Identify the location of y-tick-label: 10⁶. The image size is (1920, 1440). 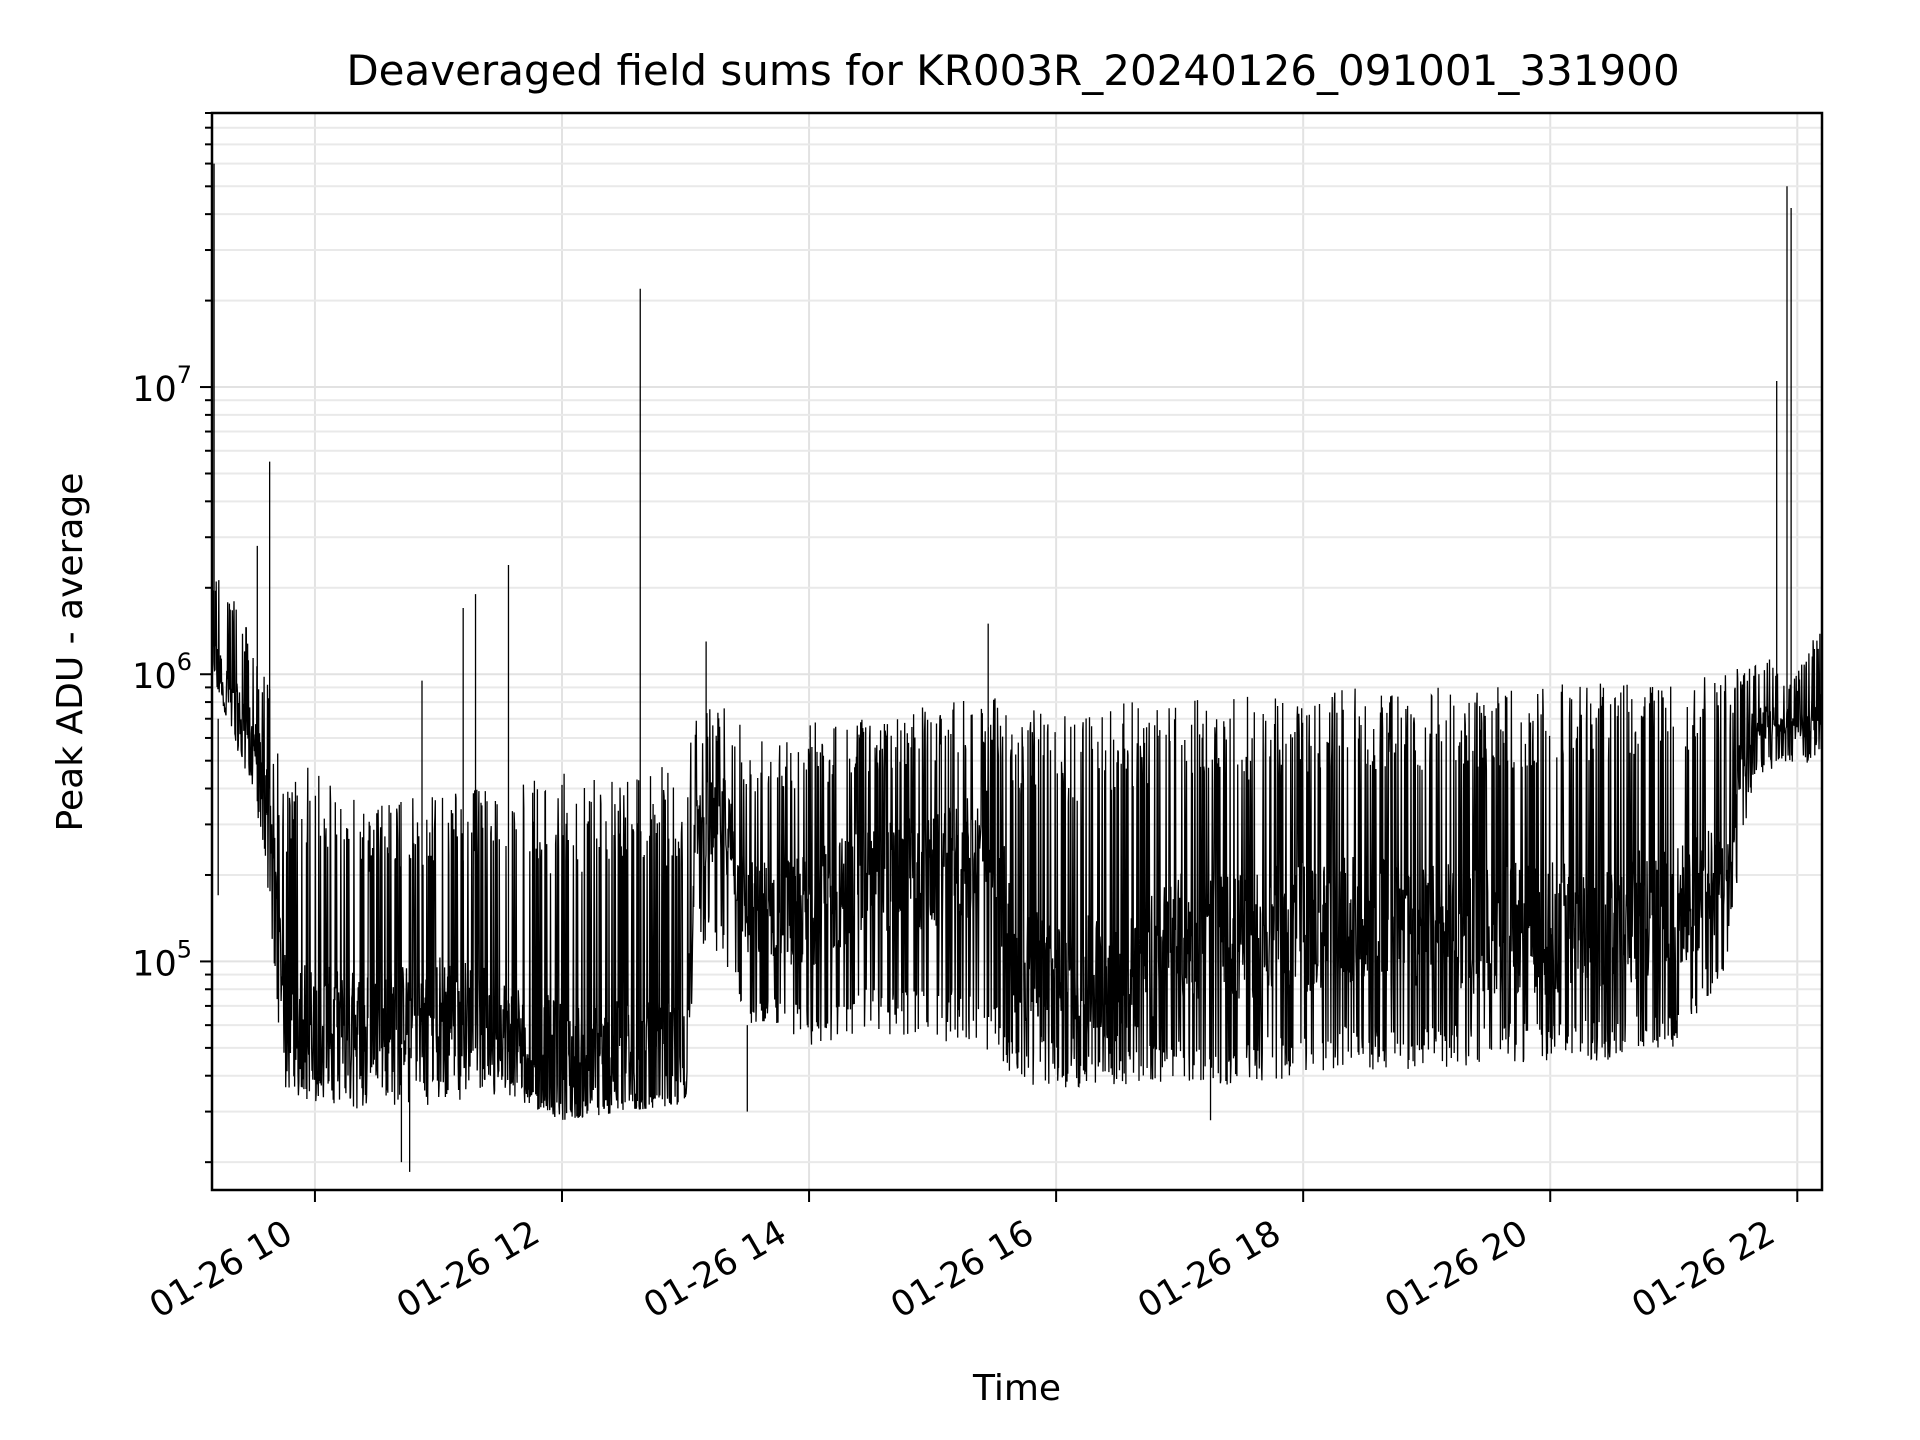
(162, 672).